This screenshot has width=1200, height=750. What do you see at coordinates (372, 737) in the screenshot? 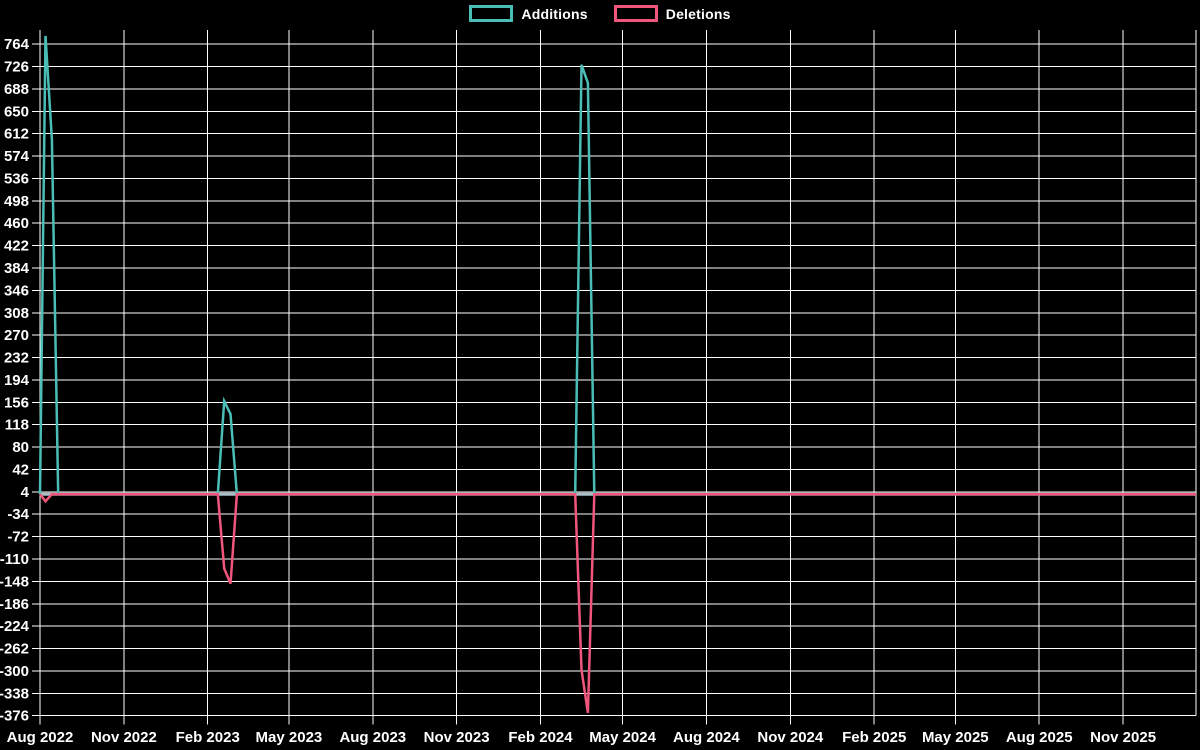
I see `x-axis-tick-label: Aug 2023` at bounding box center [372, 737].